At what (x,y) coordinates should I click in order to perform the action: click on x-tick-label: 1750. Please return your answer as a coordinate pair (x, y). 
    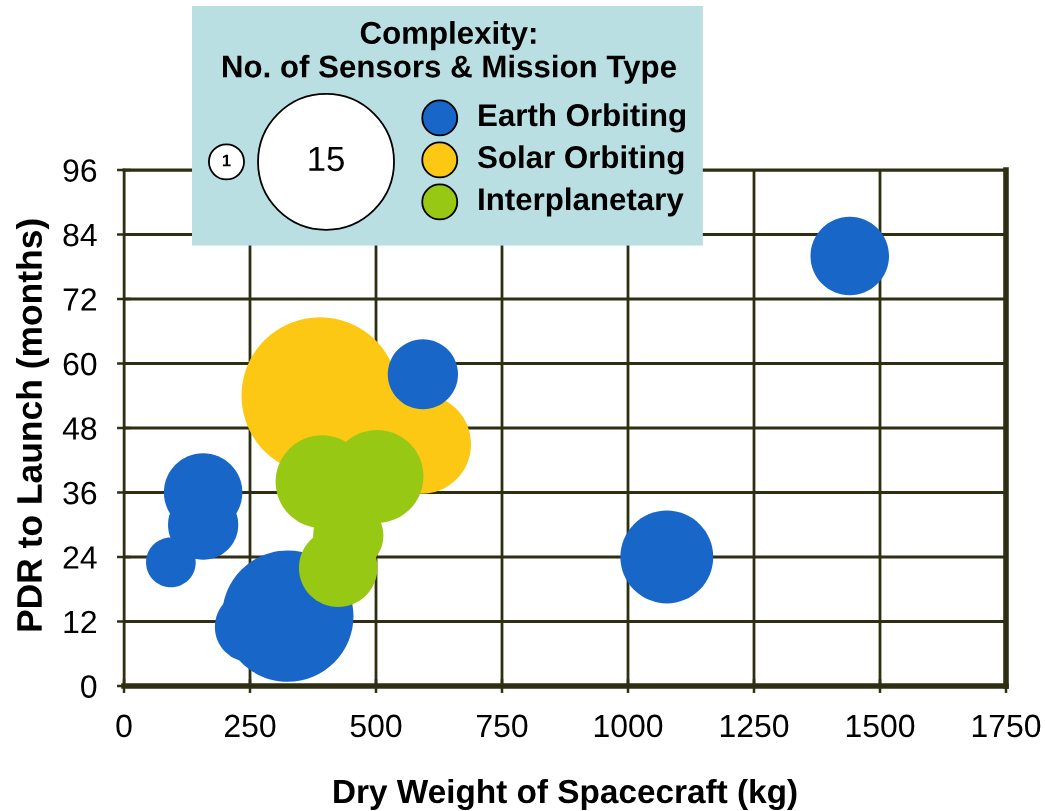
    Looking at the image, I should click on (1006, 726).